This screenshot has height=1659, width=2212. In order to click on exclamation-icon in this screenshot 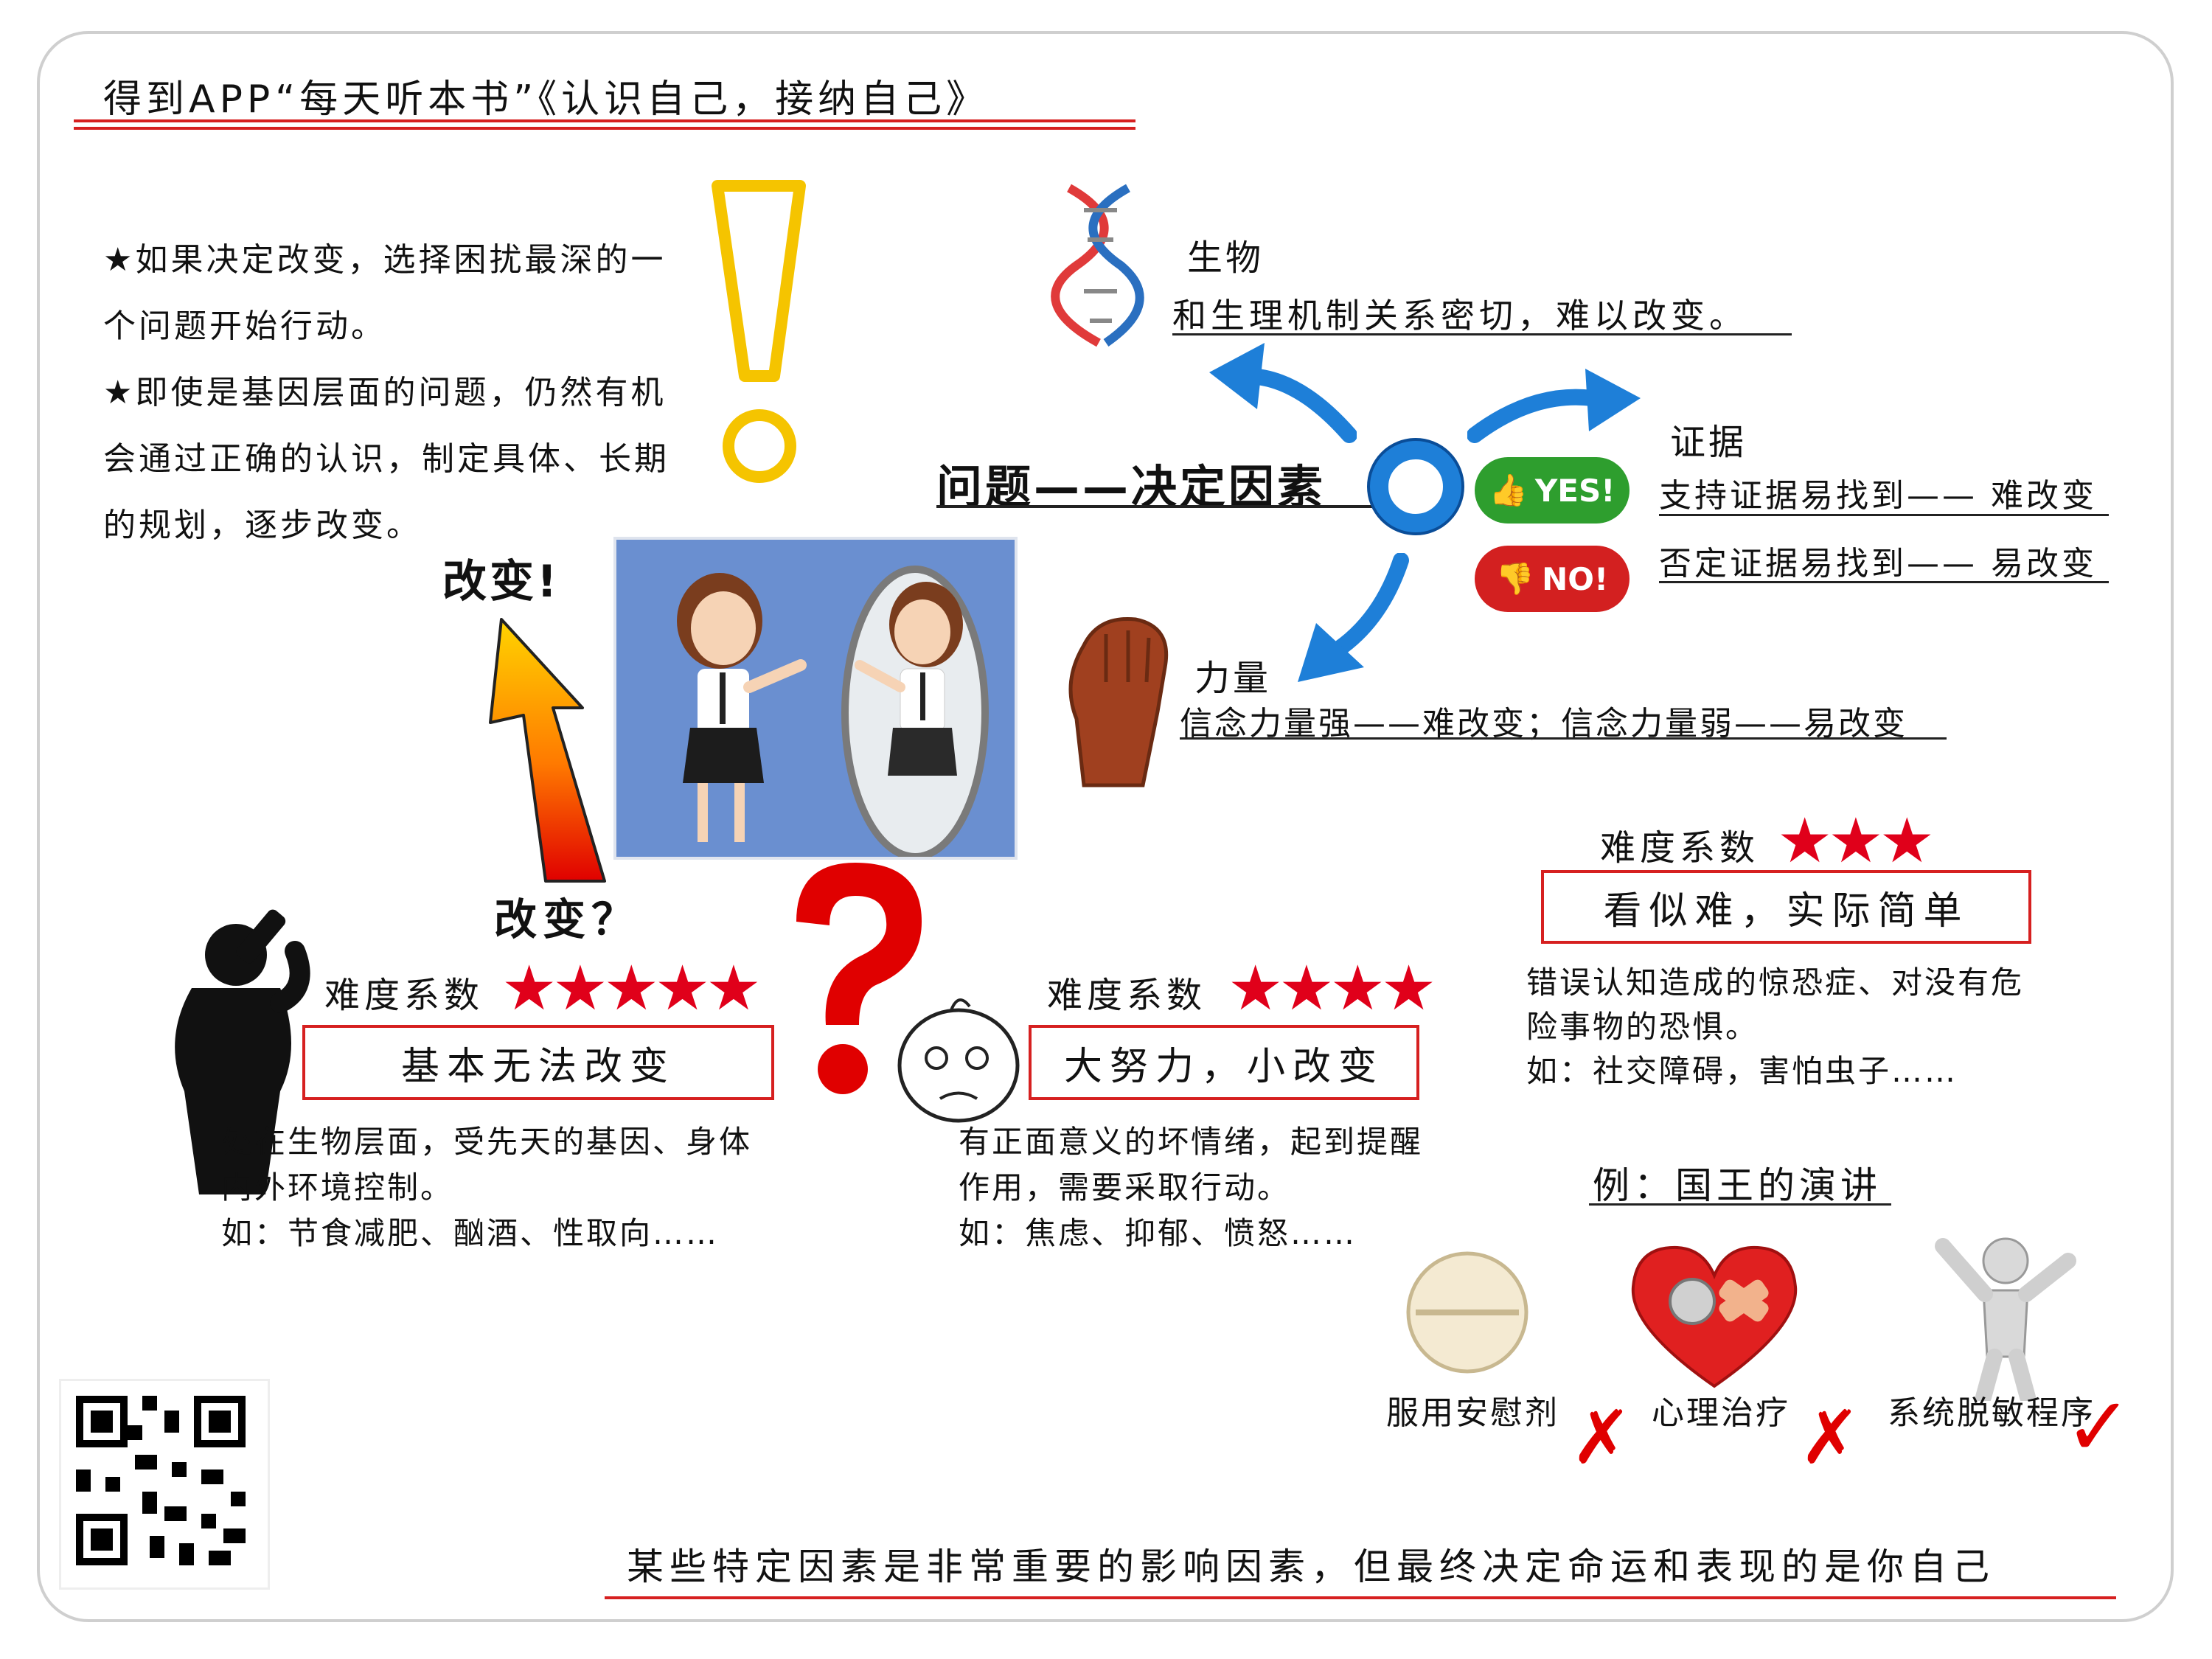, I will do `click(759, 331)`.